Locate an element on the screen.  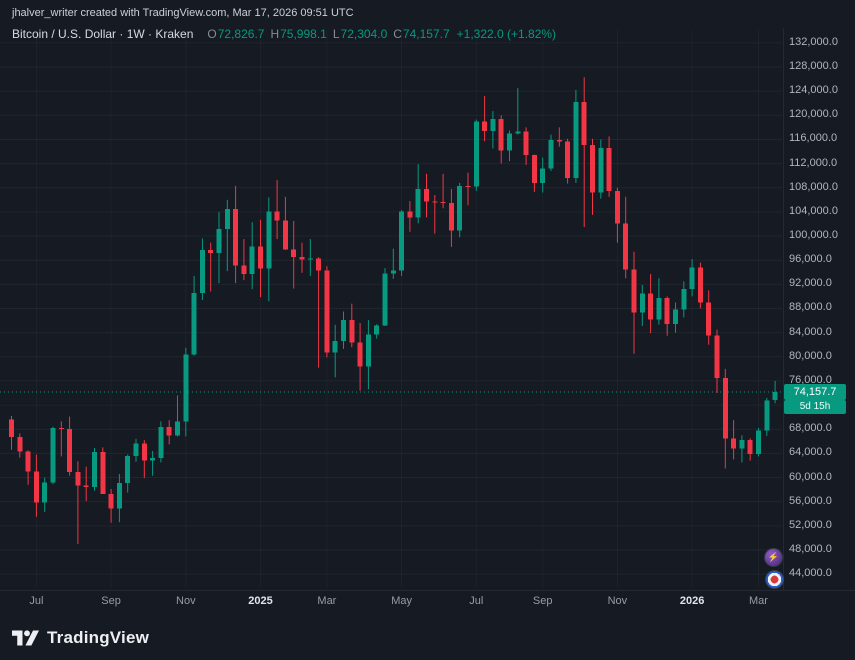
price-tick-label: 100,000.0 is located at coordinates (813, 235).